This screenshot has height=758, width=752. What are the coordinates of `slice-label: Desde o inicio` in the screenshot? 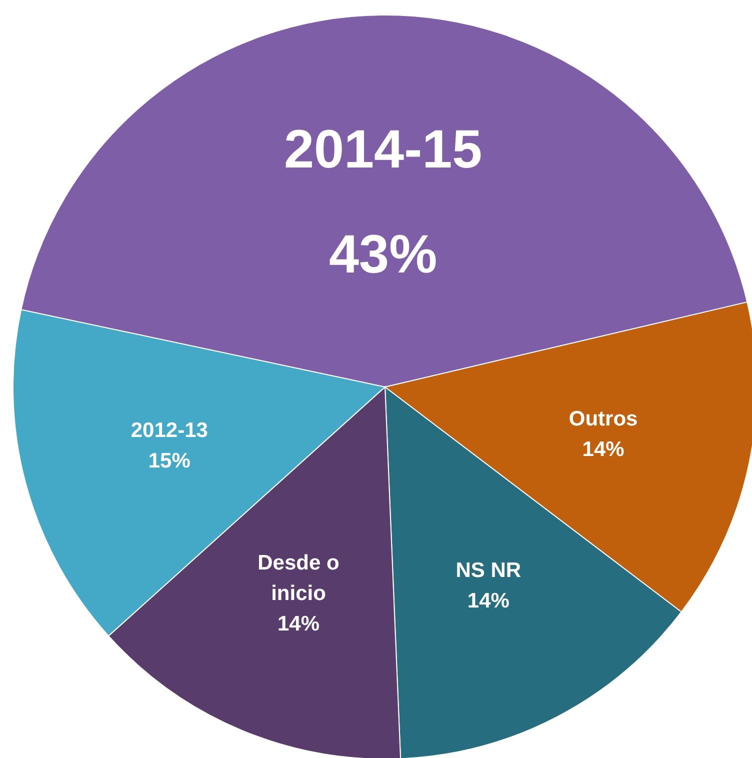 It's located at (299, 579).